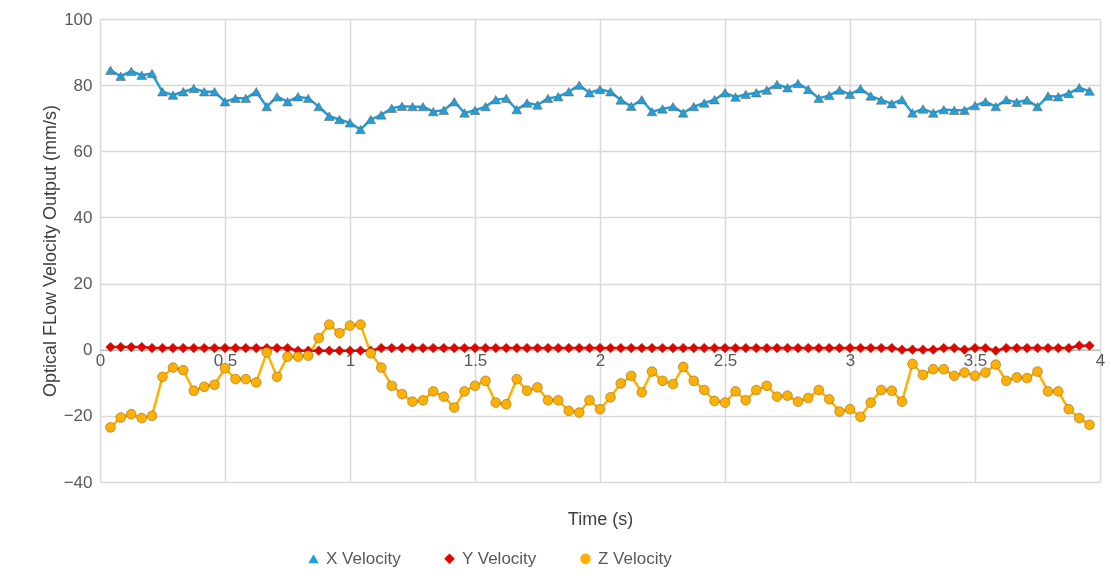  Describe the element at coordinates (725, 361) in the screenshot. I see `x-tick-label: 2.5` at that location.